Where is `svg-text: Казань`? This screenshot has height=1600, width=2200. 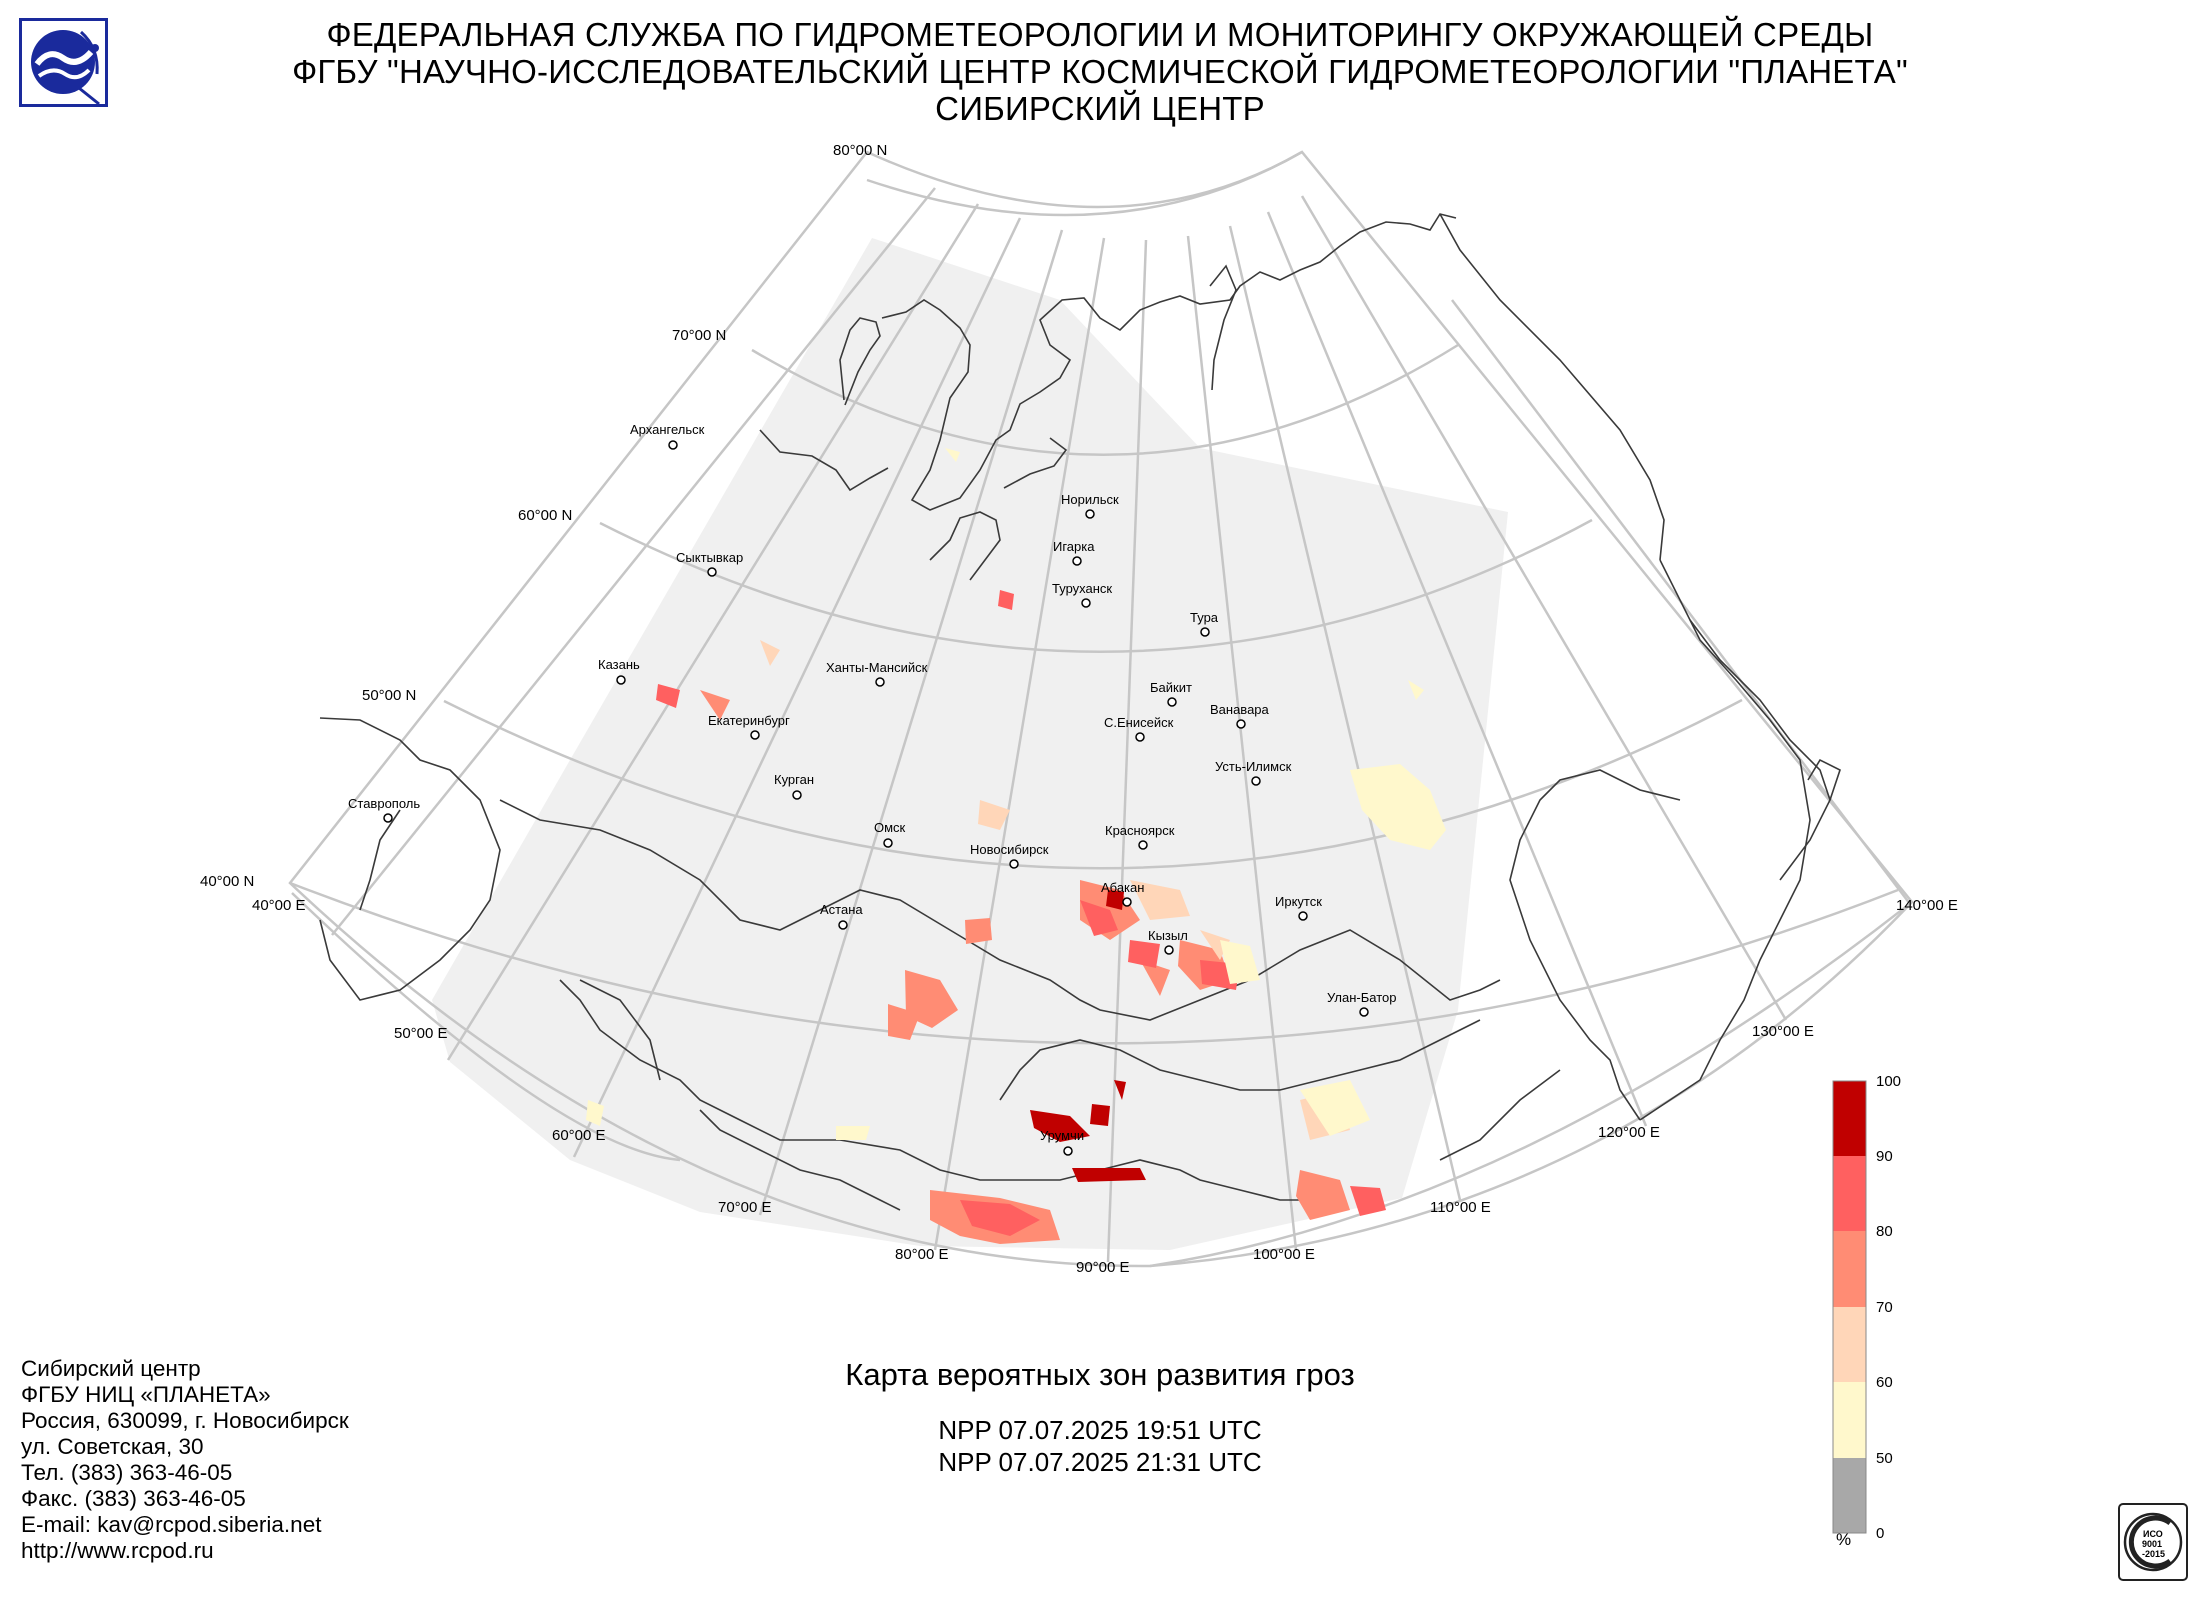
svg-text: Казань is located at coordinates (619, 664).